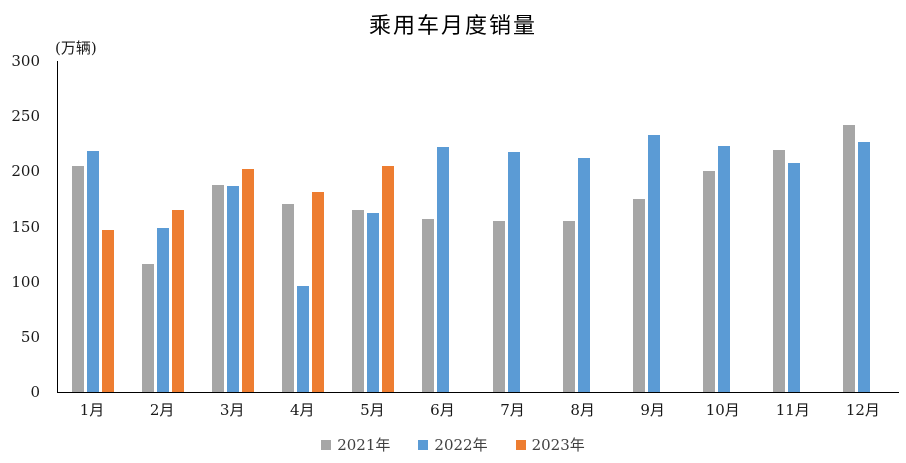 This screenshot has width=906, height=463. What do you see at coordinates (443, 269) in the screenshot?
I see `bar-2022年-6月` at bounding box center [443, 269].